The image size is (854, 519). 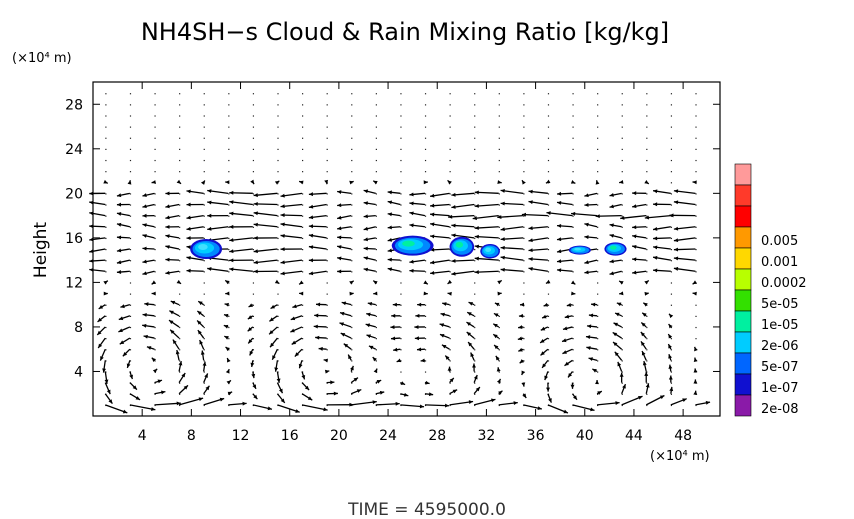 I want to click on colorbar-swatch, so click(x=743, y=300).